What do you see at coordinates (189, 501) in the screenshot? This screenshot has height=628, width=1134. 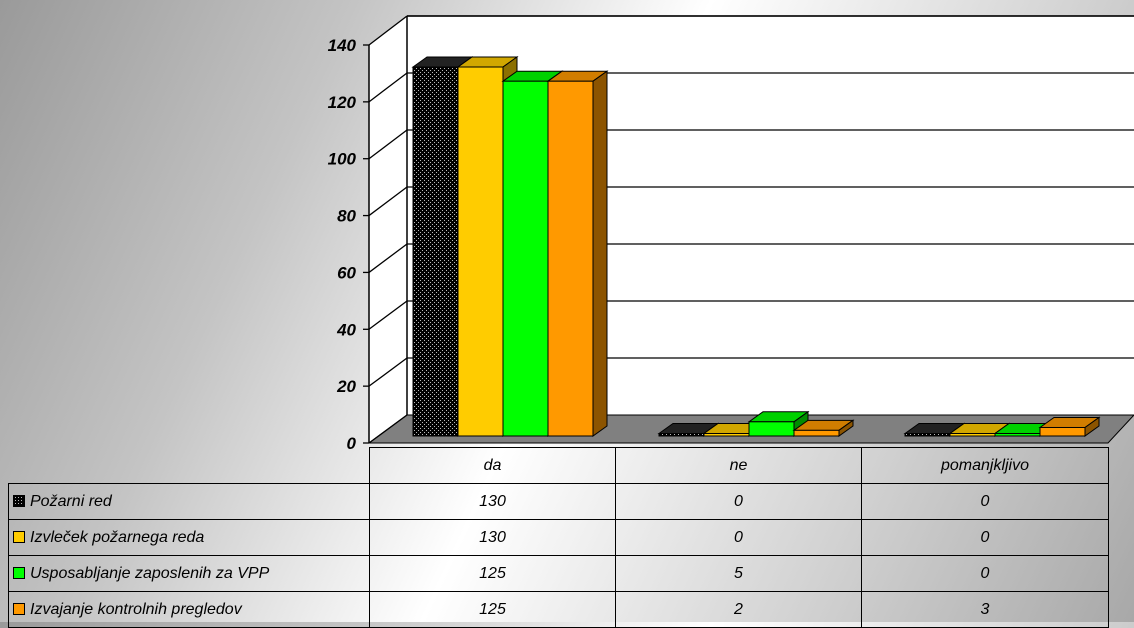 I see `series-label: Požarni red` at bounding box center [189, 501].